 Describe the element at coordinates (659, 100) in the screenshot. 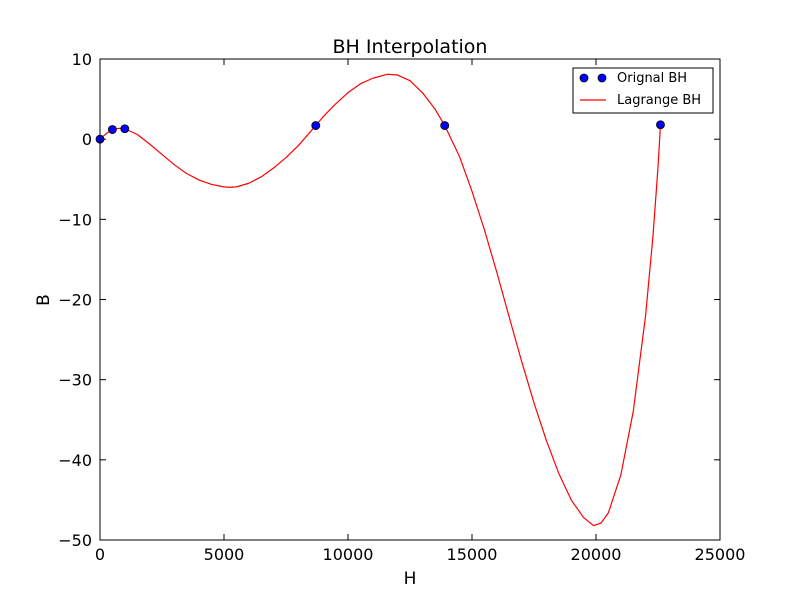

I see `legend-label-lagrange: Lagrange BH` at that location.